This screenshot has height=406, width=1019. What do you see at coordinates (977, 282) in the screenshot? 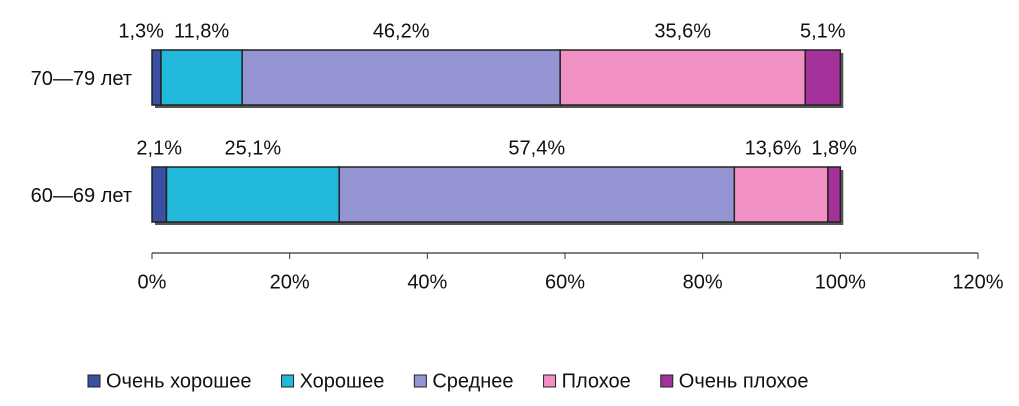
I see `x-tick-label: 120%` at bounding box center [977, 282].